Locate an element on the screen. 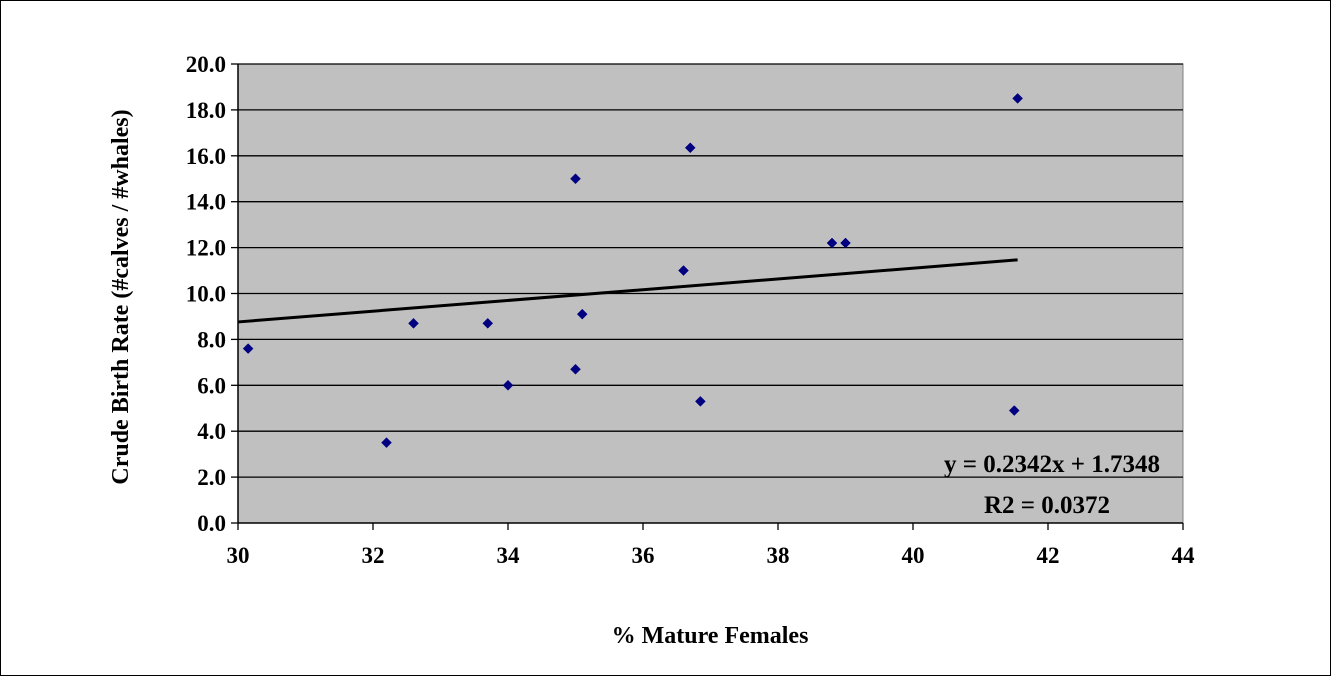 This screenshot has height=676, width=1331. y-tick-label: 10.0 is located at coordinates (206, 294).